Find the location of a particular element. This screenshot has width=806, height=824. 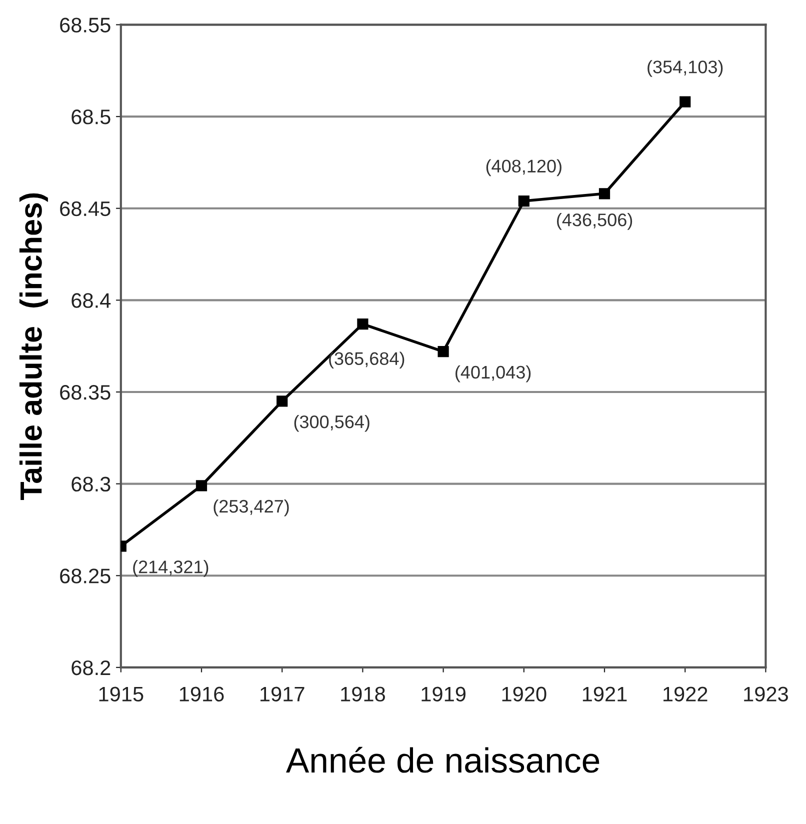

x-tick-label: 1919 is located at coordinates (444, 694).